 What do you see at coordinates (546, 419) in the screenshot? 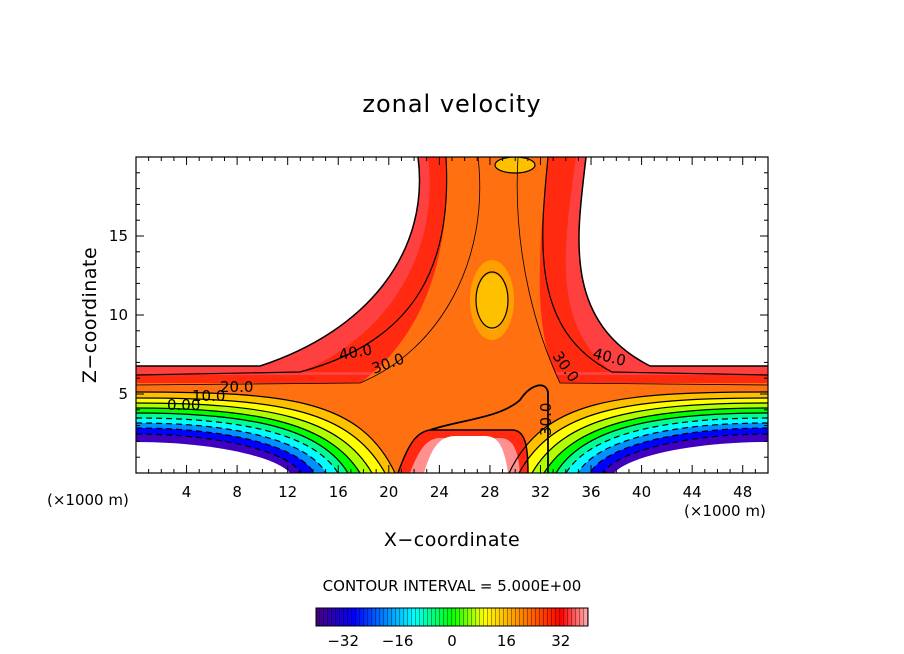
I see `contour-label: 30.0` at bounding box center [546, 419].